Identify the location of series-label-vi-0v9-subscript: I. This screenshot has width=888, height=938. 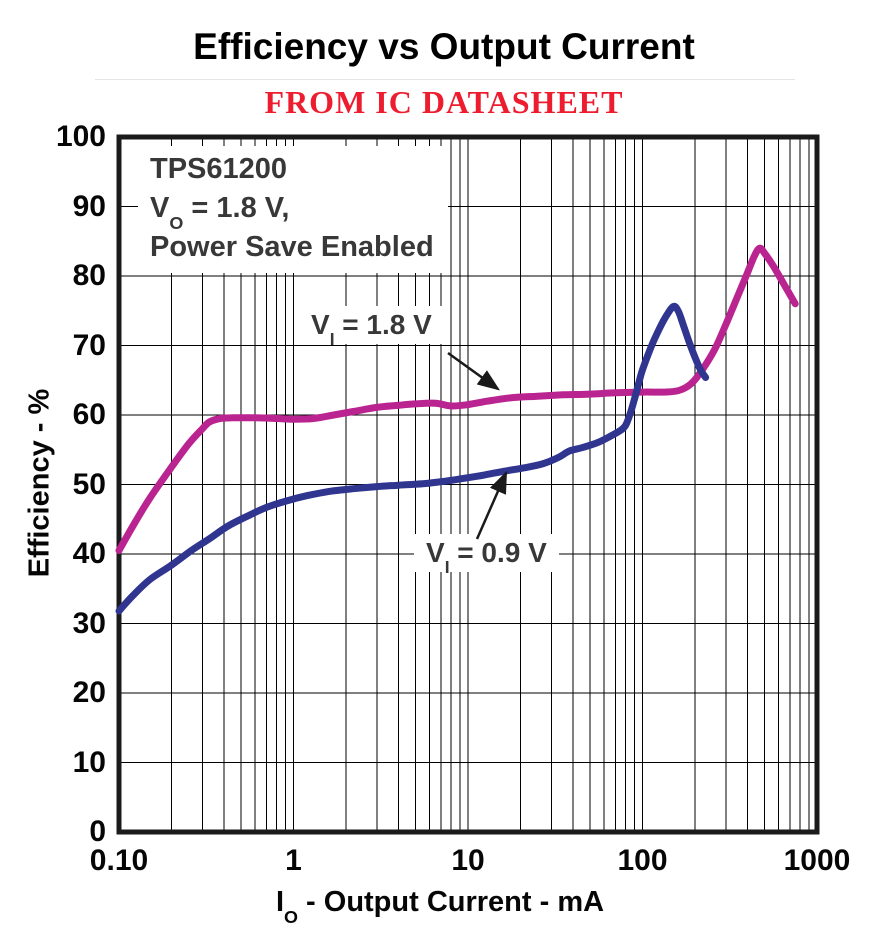
(447, 567).